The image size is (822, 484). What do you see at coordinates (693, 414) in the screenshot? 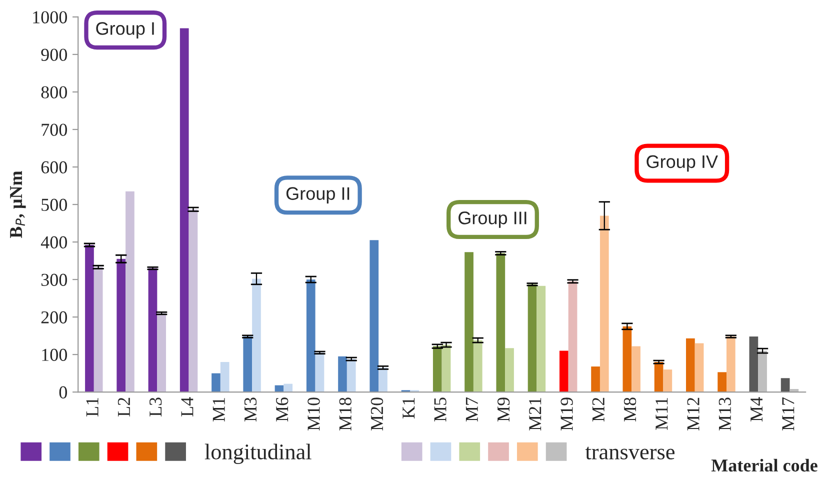
I see `x-tick-label: M12` at bounding box center [693, 414].